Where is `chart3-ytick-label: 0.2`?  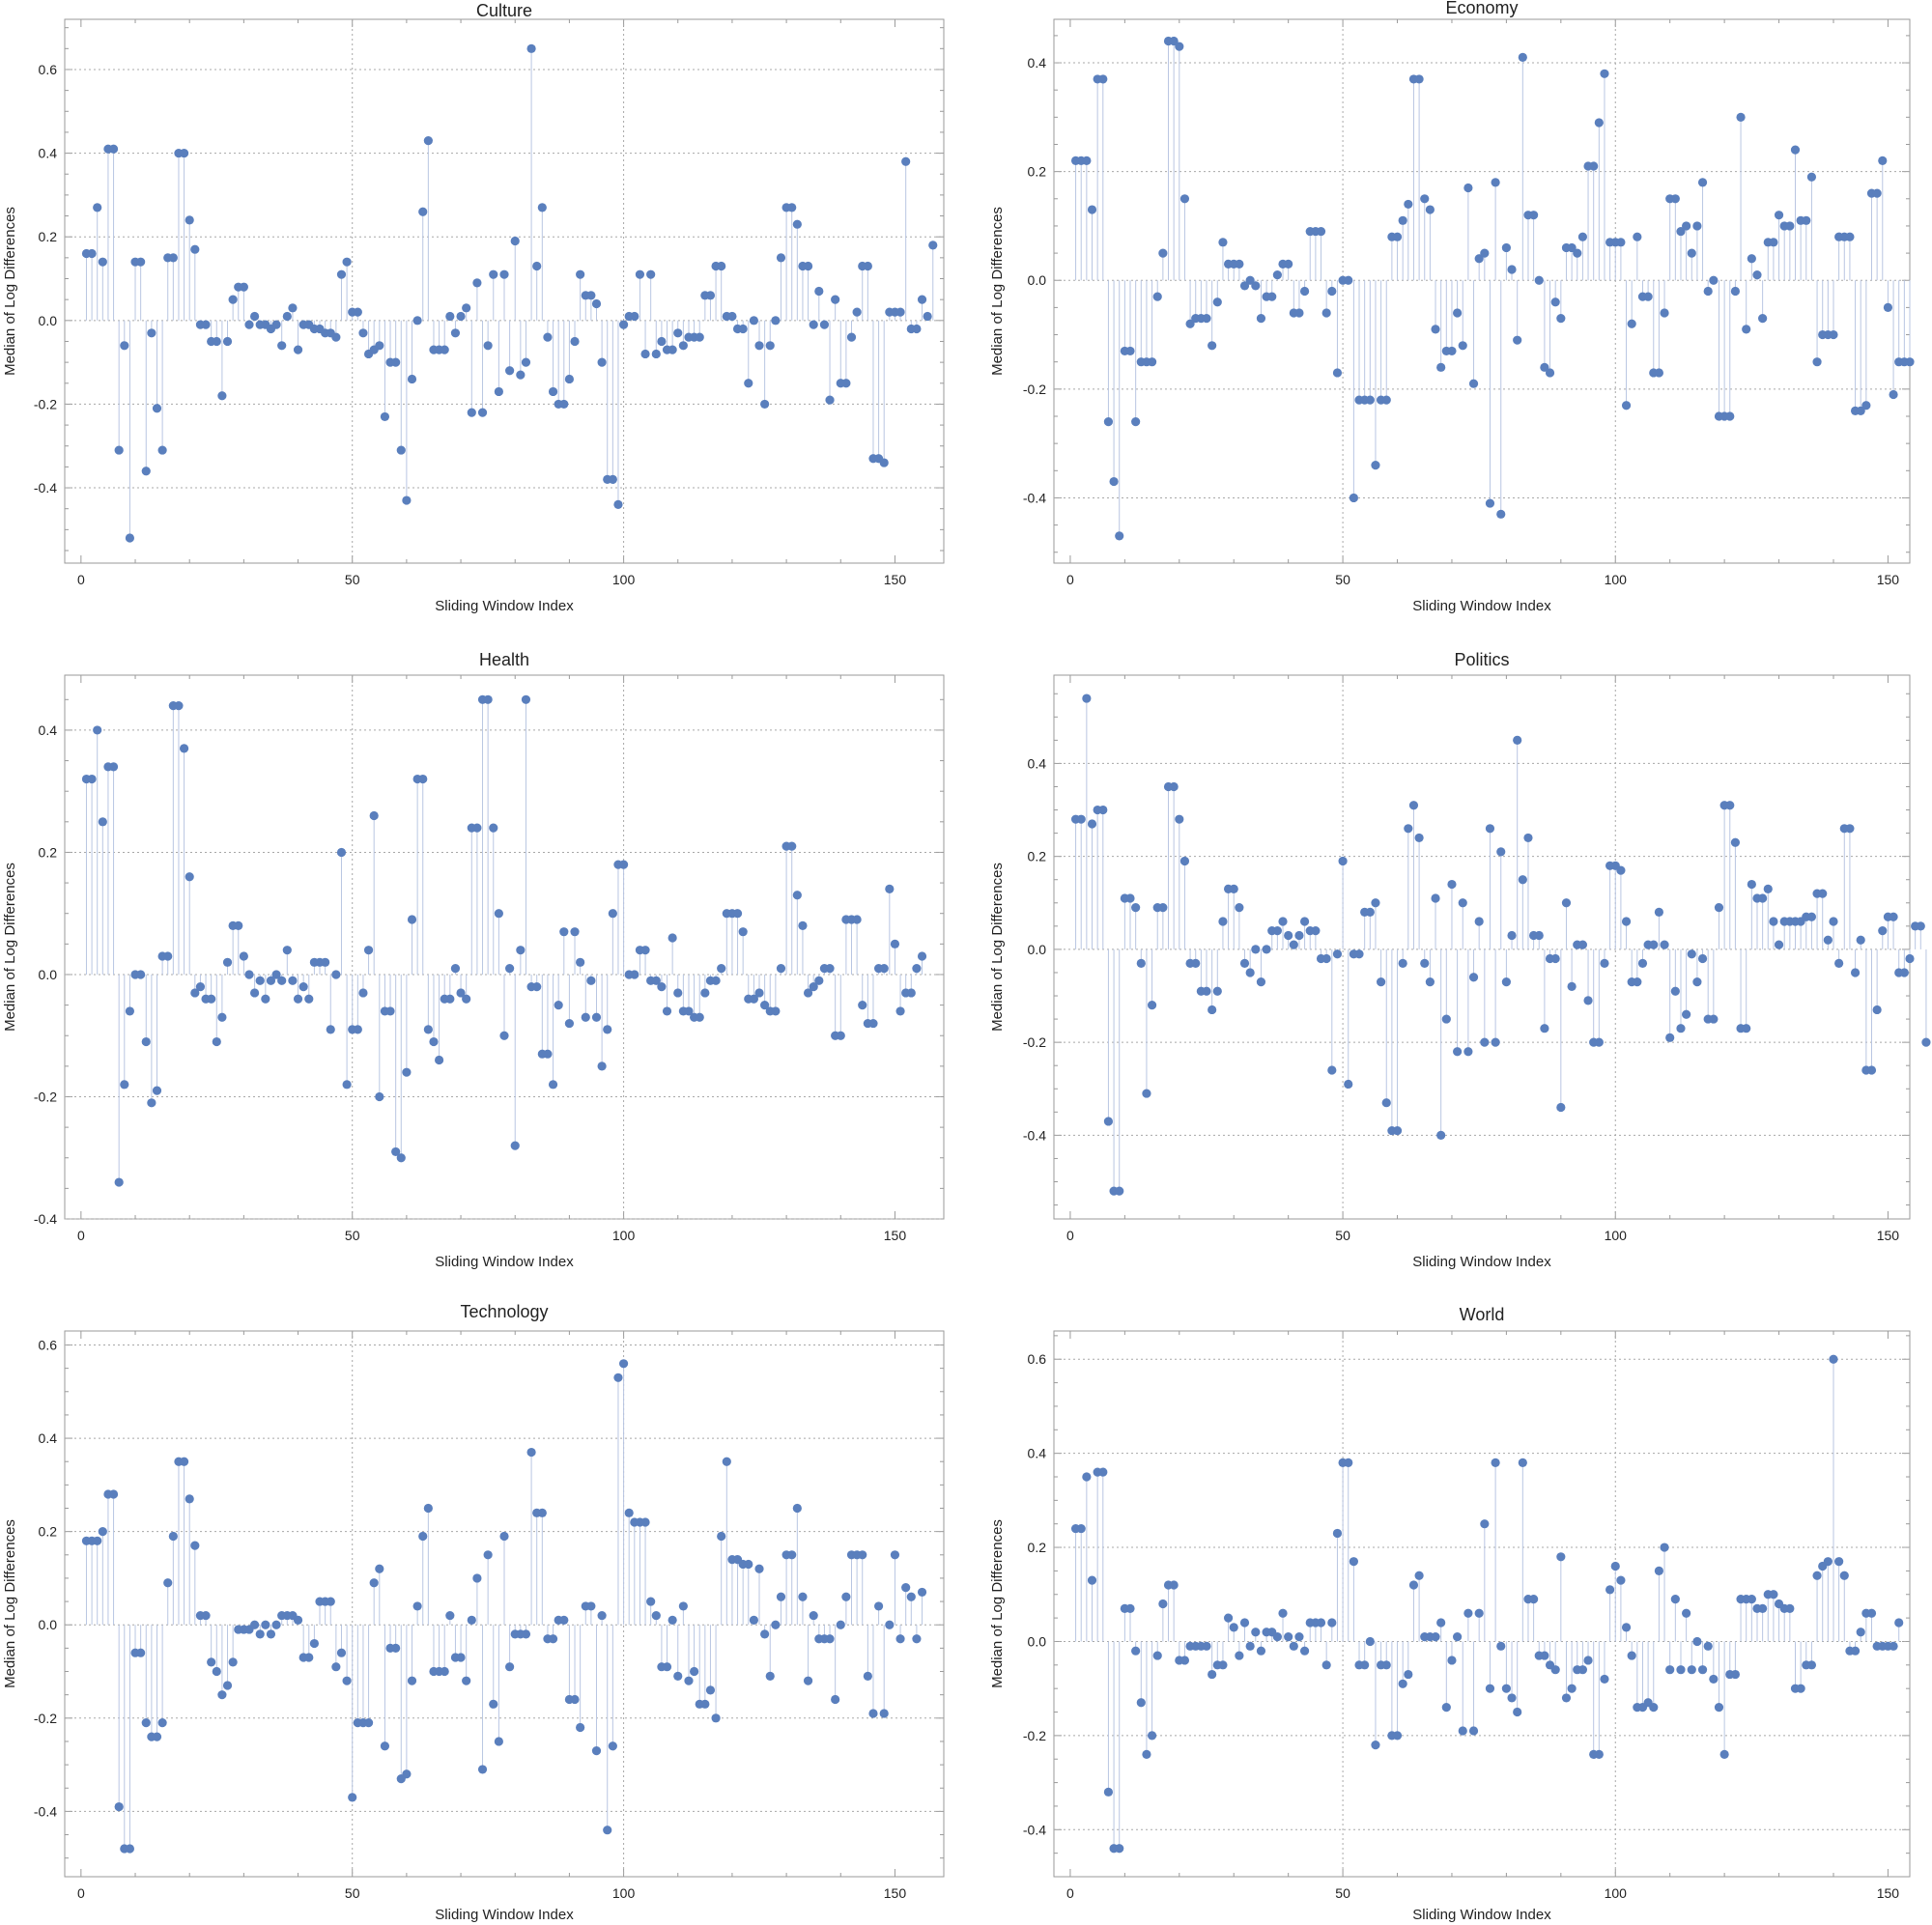 chart3-ytick-label: 0.2 is located at coordinates (48, 852).